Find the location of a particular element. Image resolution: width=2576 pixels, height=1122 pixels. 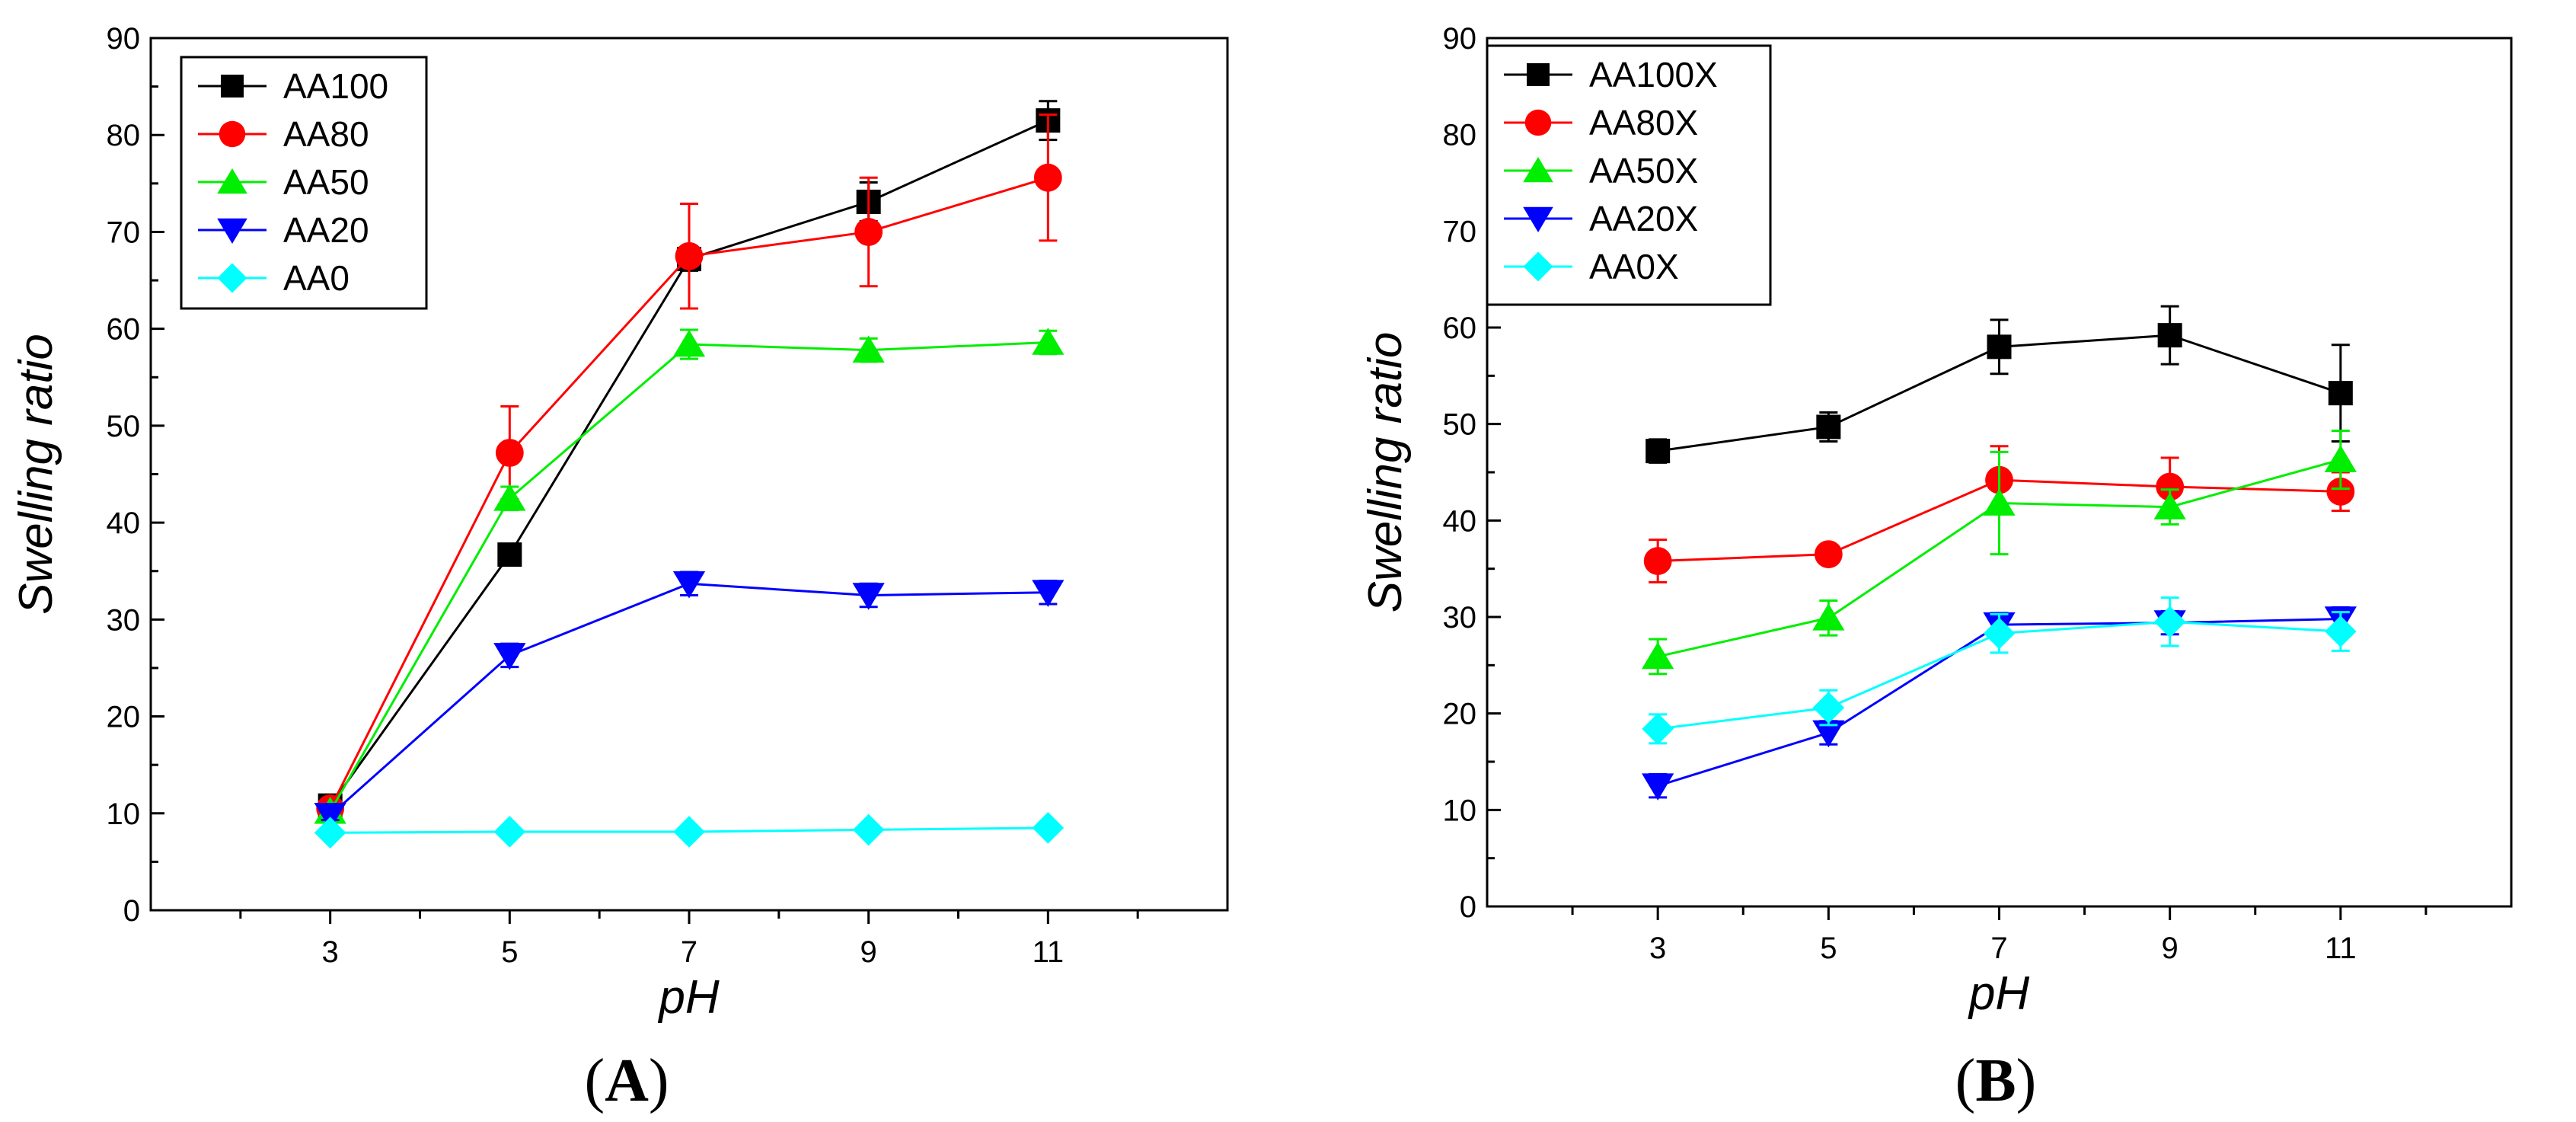

legend-label: AA100X is located at coordinates (1653, 74).